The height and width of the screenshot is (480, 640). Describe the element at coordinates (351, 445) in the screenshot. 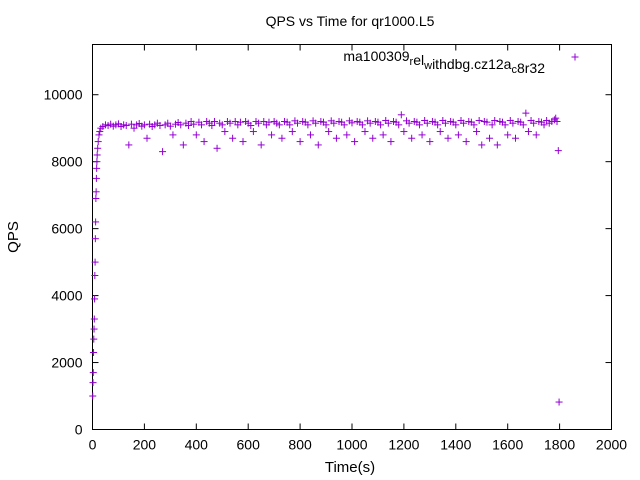

I see `x-tick-label: 1000` at that location.